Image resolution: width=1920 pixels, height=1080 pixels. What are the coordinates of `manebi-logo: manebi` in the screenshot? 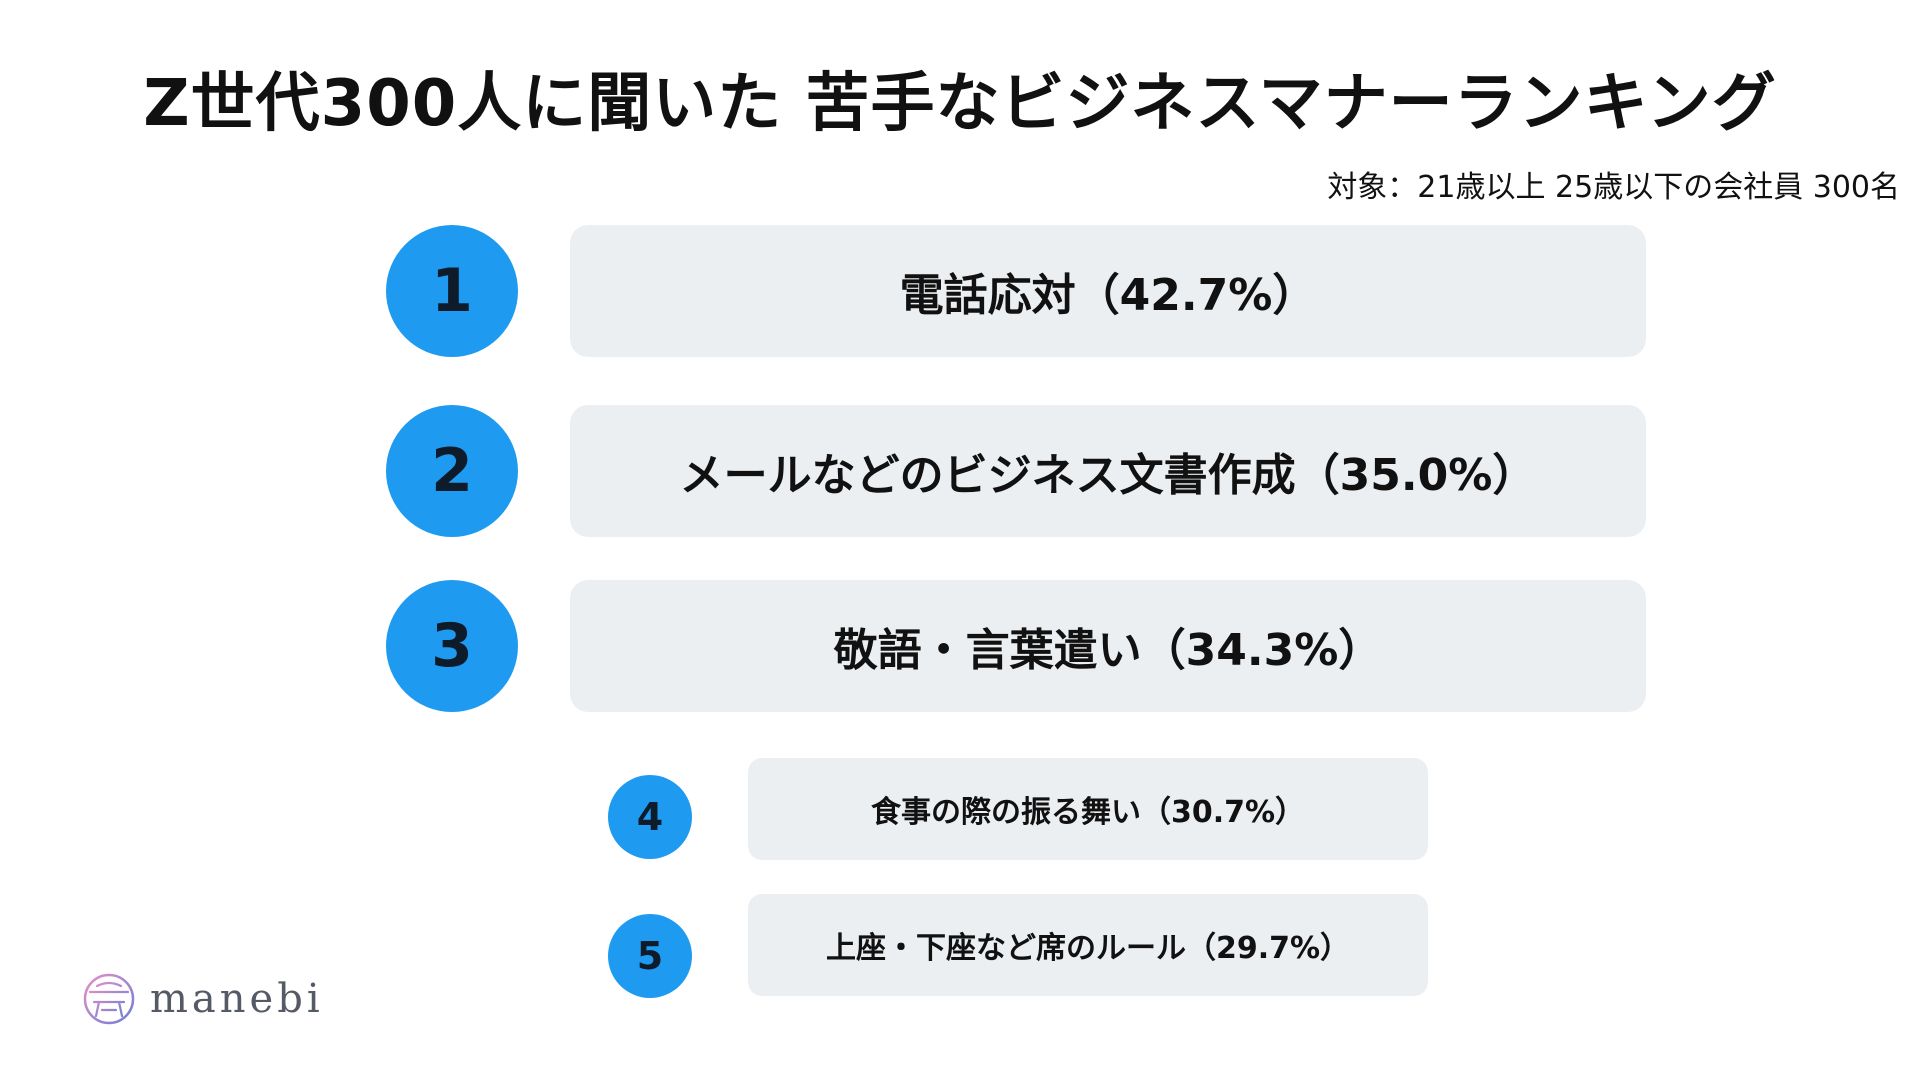 It's located at (203, 999).